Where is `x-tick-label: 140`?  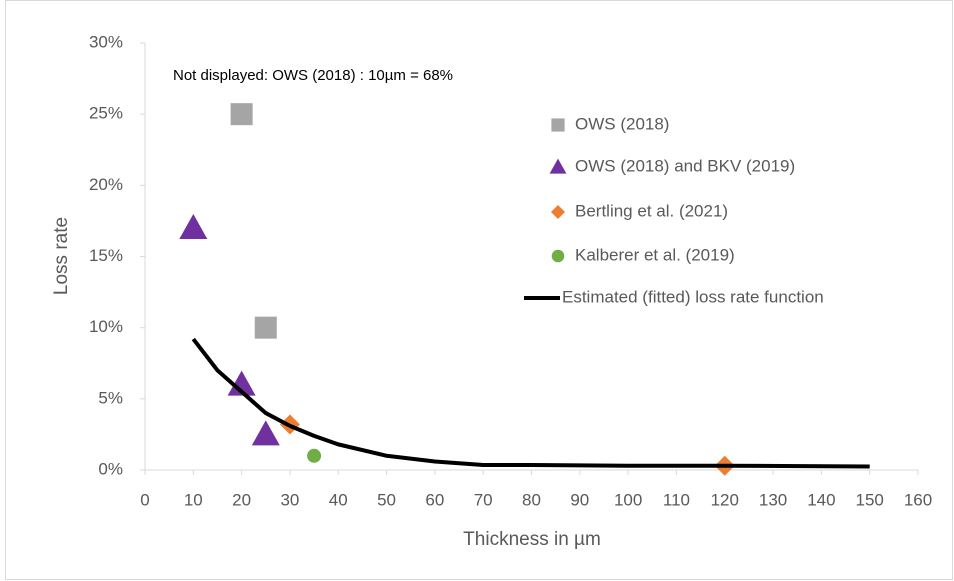 x-tick-label: 140 is located at coordinates (821, 499).